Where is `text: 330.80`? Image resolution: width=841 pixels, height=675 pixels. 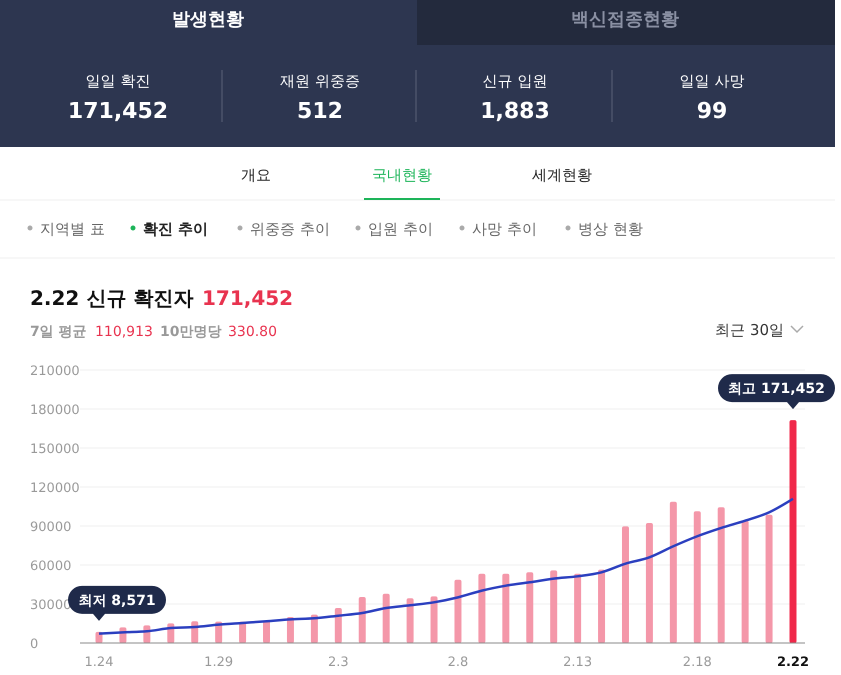 text: 330.80 is located at coordinates (252, 332).